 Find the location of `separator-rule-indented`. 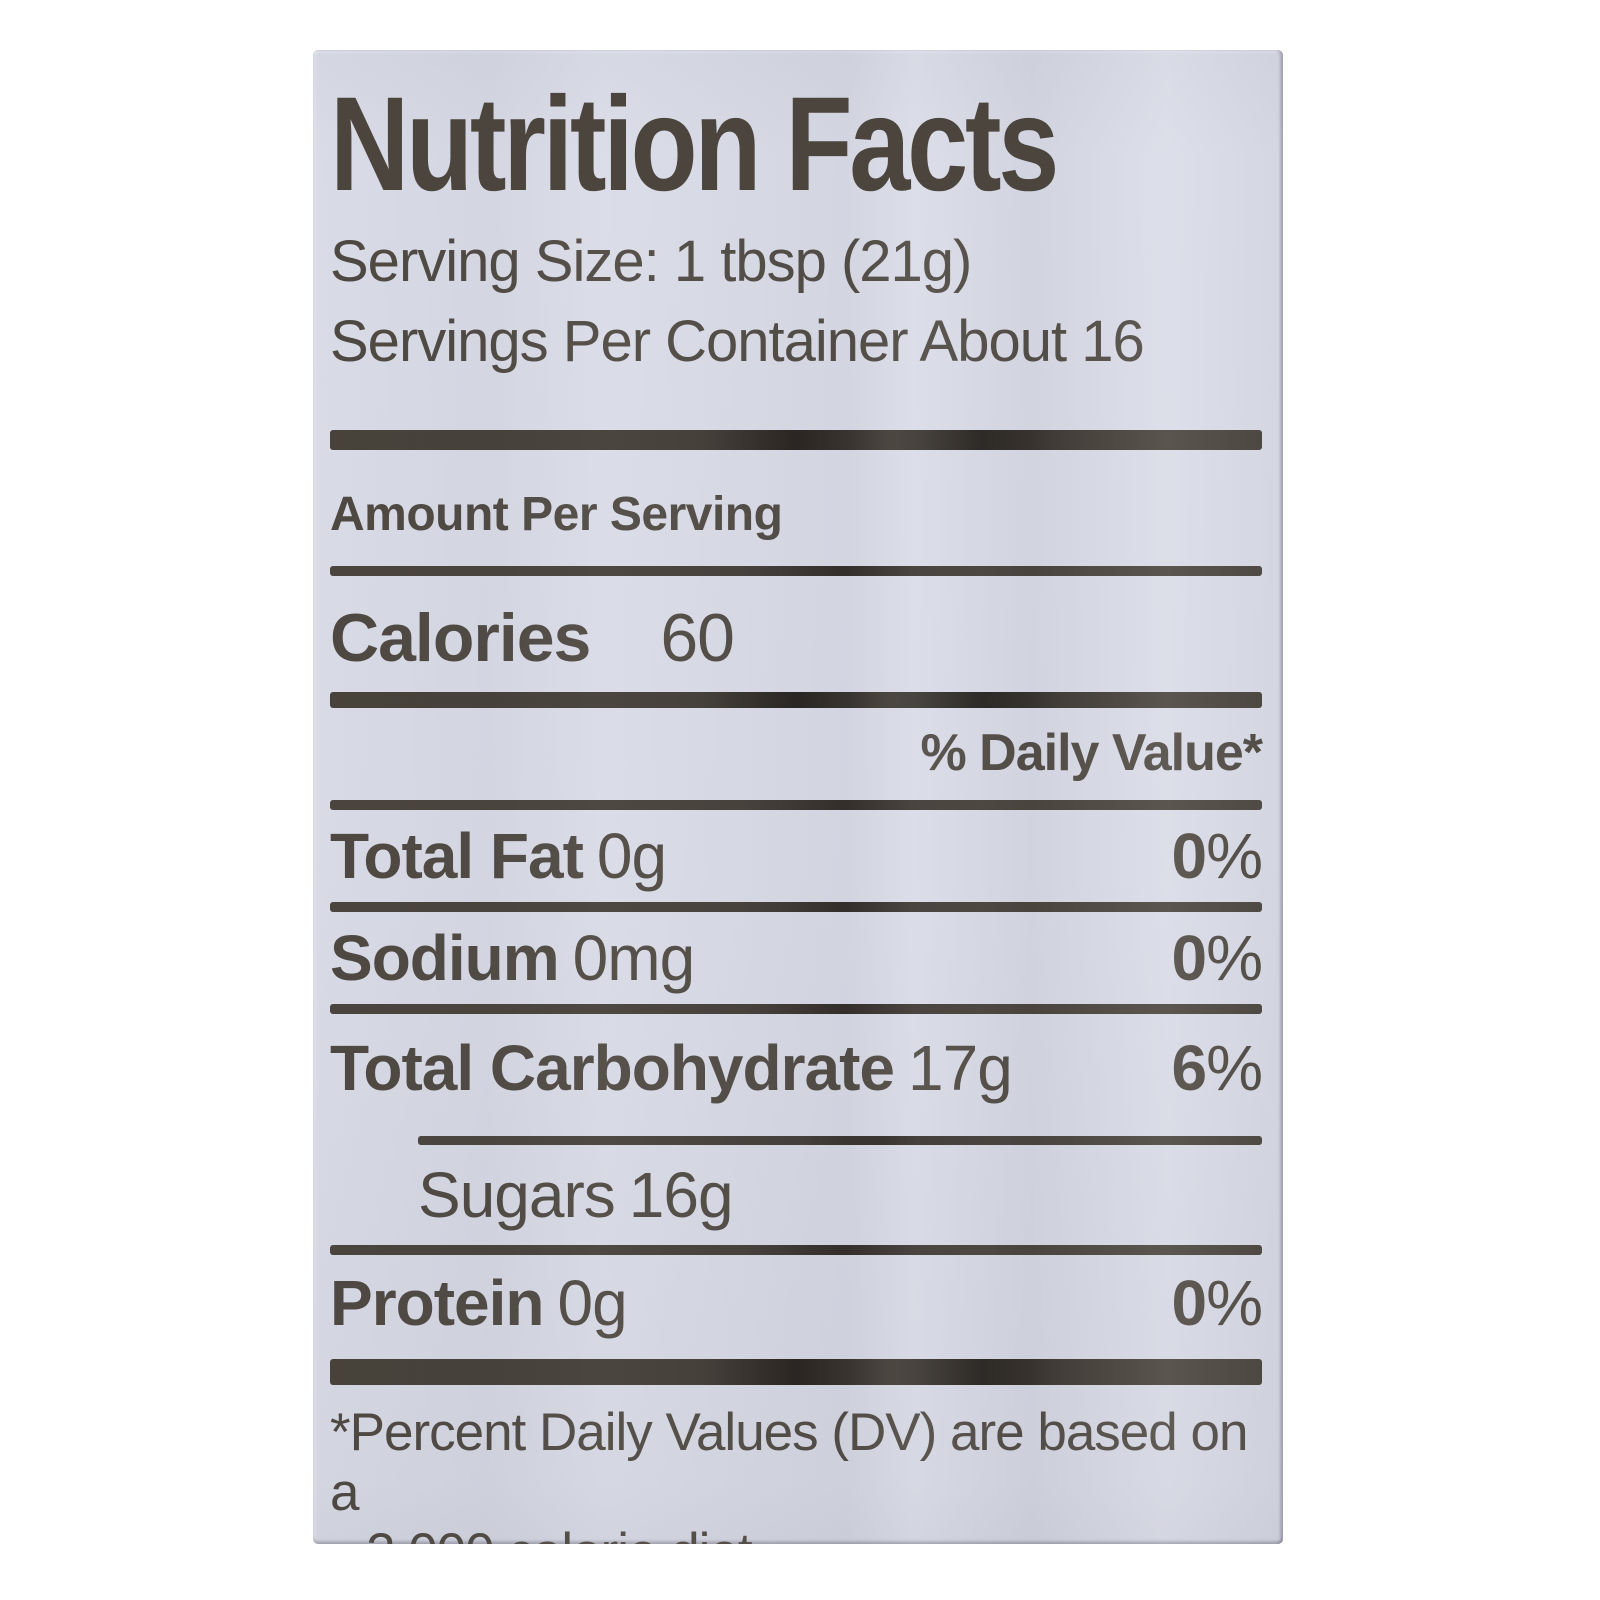

separator-rule-indented is located at coordinates (840, 1140).